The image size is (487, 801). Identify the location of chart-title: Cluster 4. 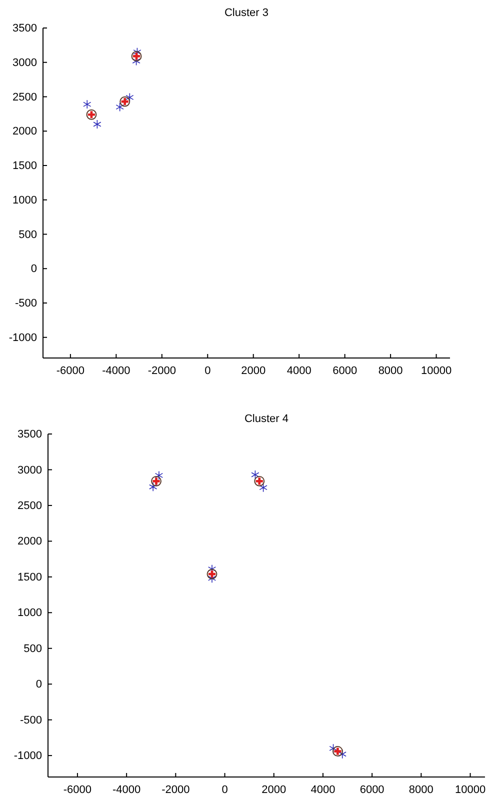
(266, 419).